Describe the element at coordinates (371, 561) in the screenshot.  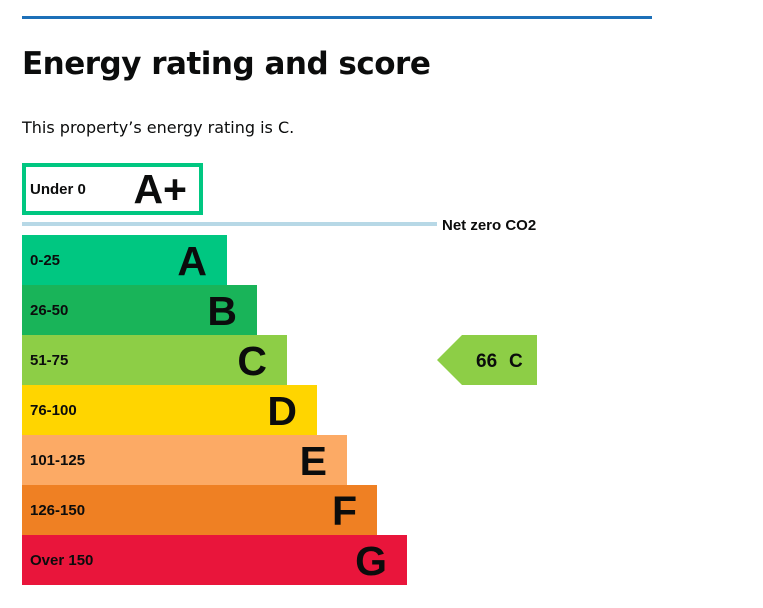
I see `band-g-letter: G` at that location.